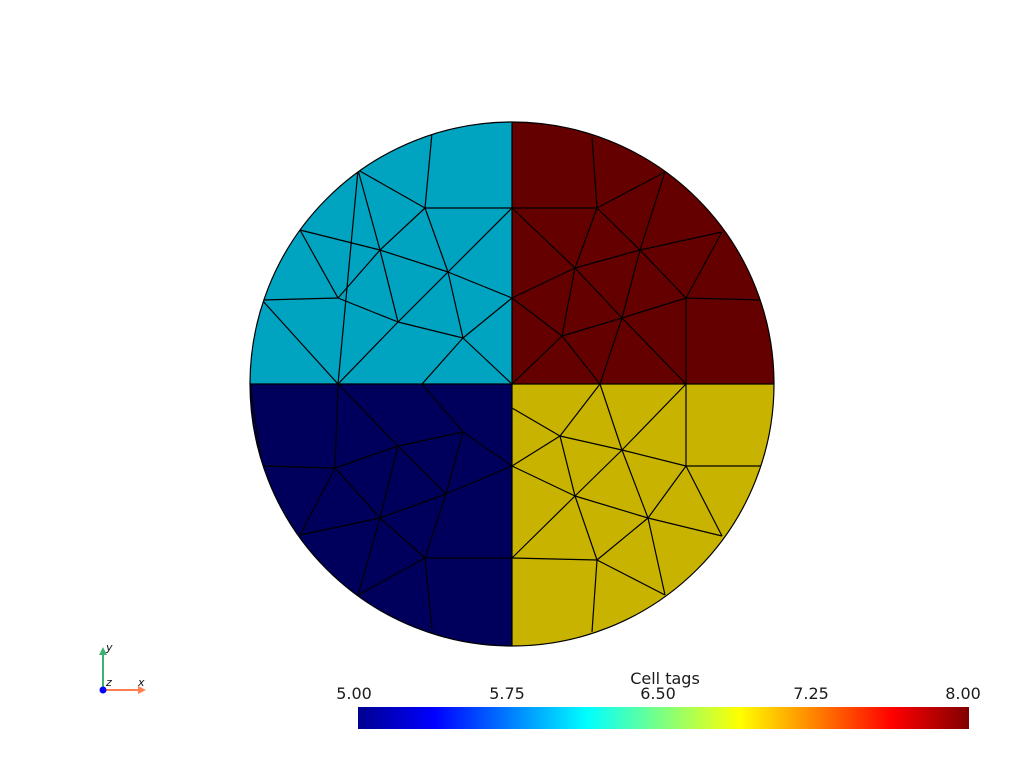 This screenshot has height=772, width=1024. Describe the element at coordinates (142, 690) in the screenshot. I see `x-axis-arrowhead` at that location.